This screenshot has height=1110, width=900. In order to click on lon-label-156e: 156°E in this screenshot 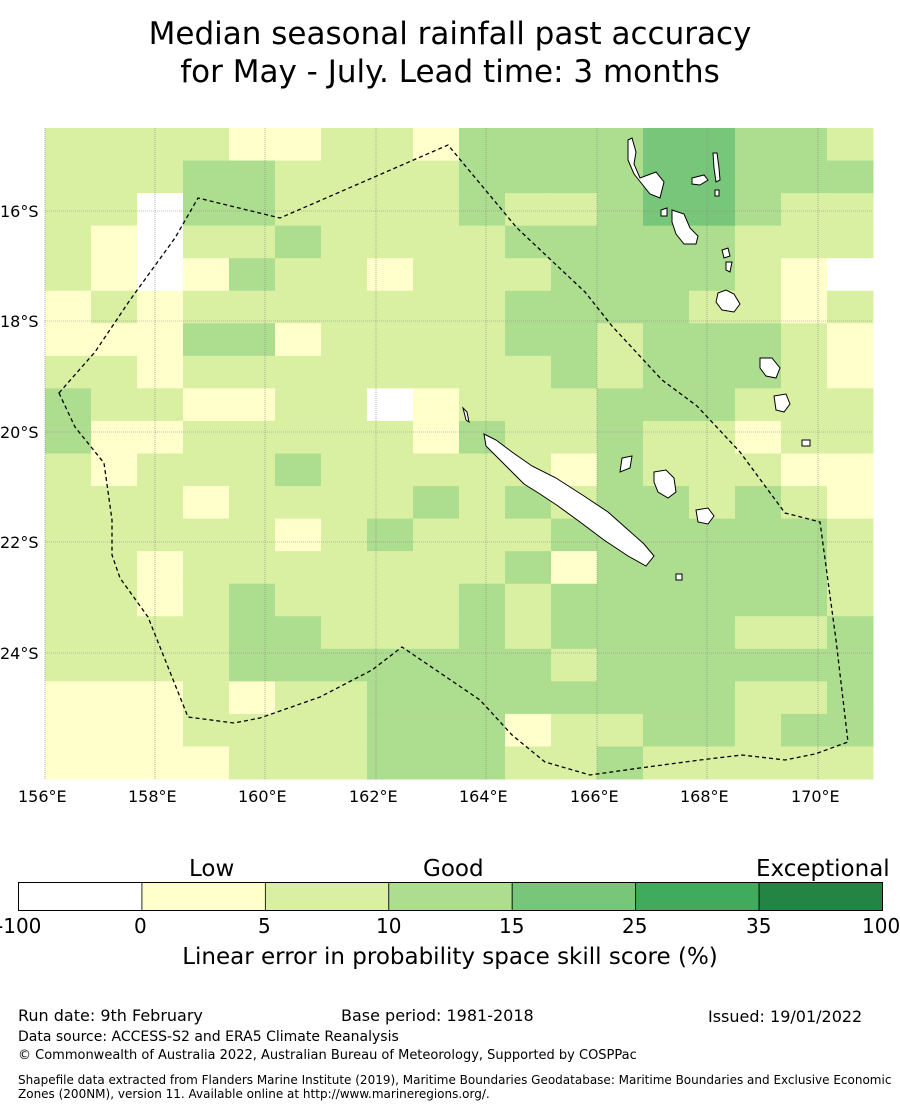, I will do `click(42, 796)`.